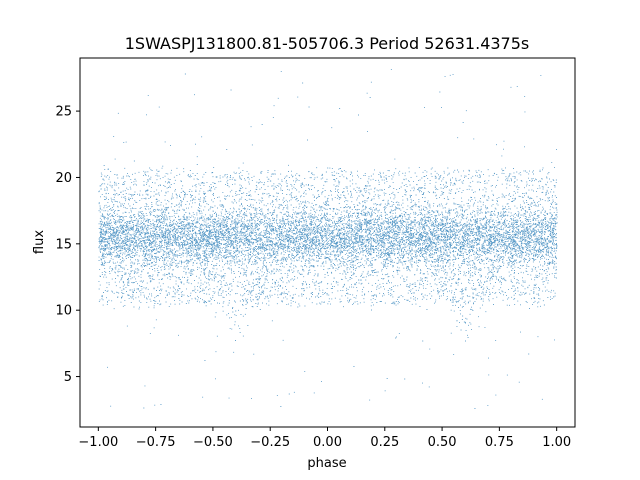  Describe the element at coordinates (556, 442) in the screenshot. I see `x-tick-label: 1.00` at that location.